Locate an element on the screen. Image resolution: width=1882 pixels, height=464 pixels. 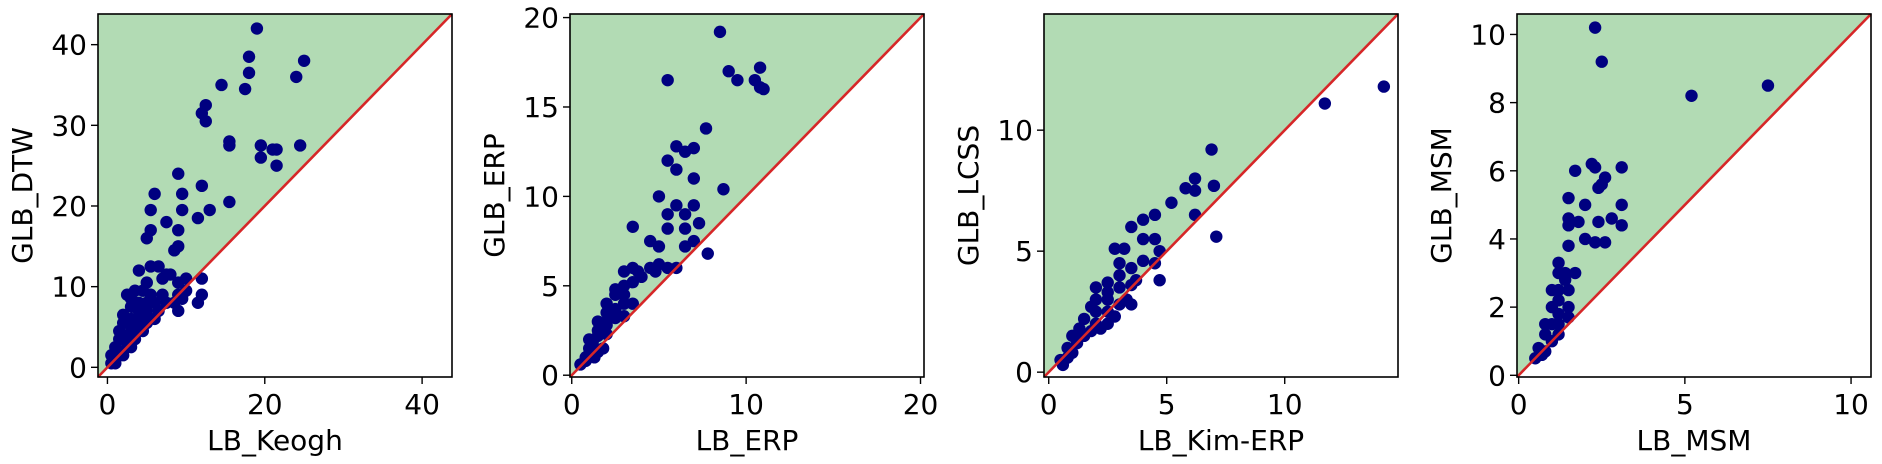
y-tick-label: 4 is located at coordinates (1497, 239).